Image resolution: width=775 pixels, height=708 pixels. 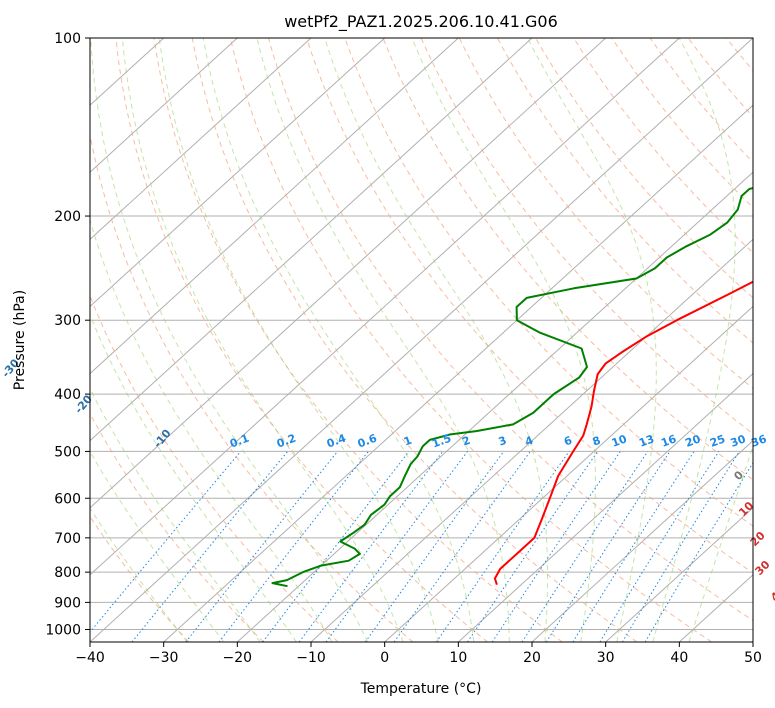 I want to click on y-tick-label: 800, so click(x=67, y=573).